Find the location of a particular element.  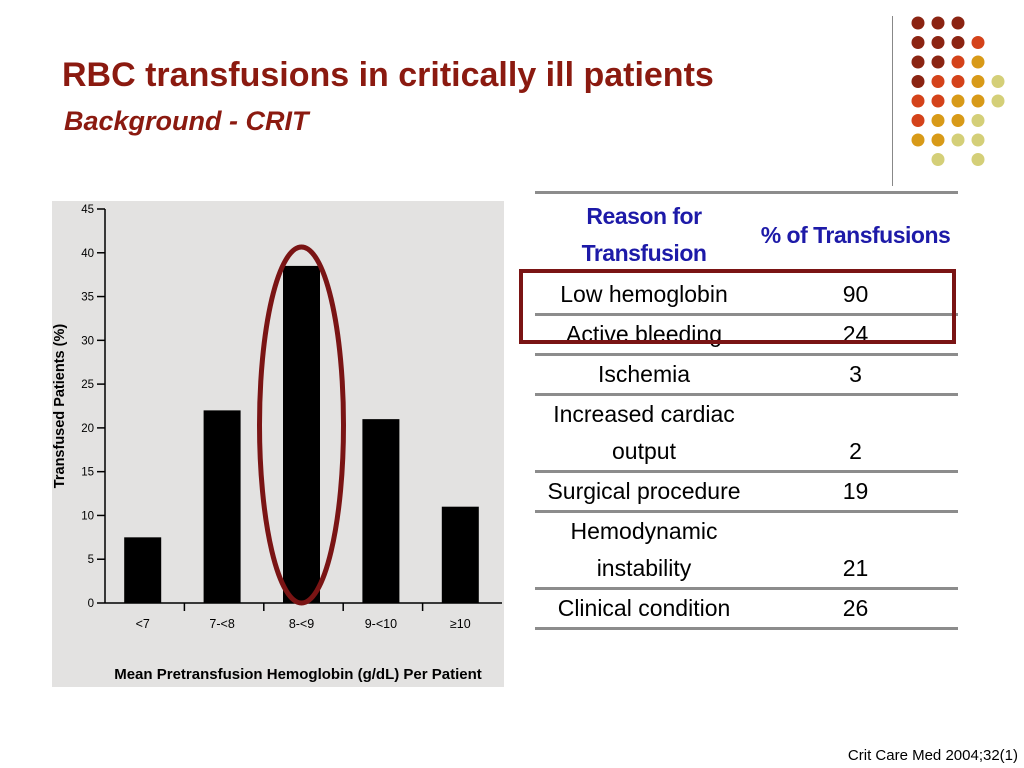

percent-cell: 2 is located at coordinates (855, 433).